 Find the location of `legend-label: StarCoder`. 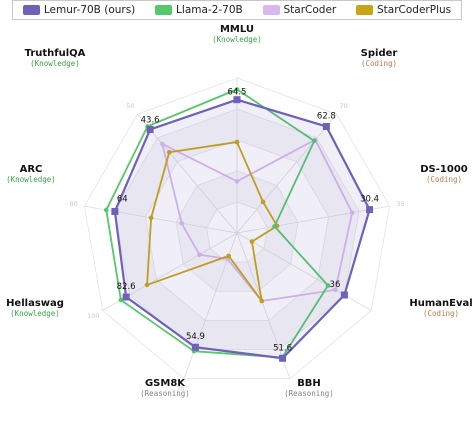

legend-label: StarCoder is located at coordinates (310, 10).